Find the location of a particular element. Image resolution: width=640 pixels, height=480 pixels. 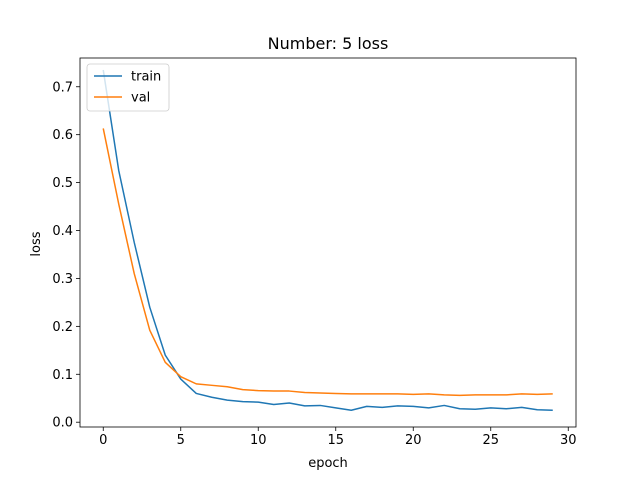

y-tick-label-5: 0.5 is located at coordinates (62, 183).